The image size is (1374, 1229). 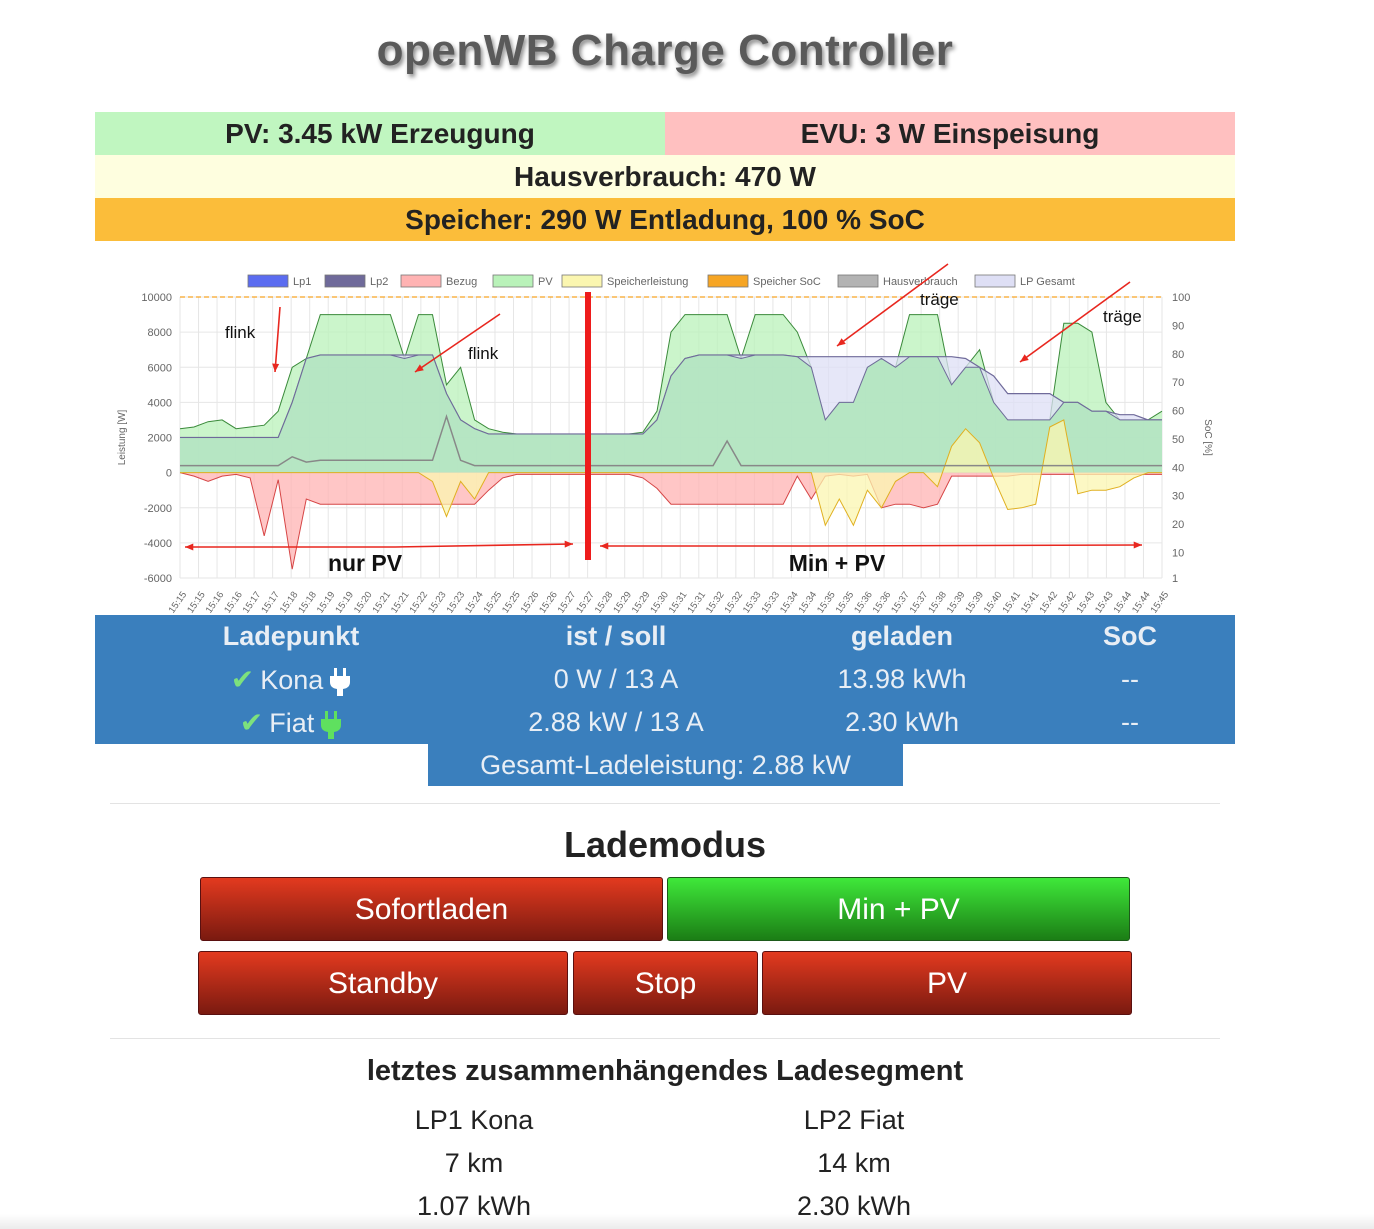 I want to click on legend-label: Speicher SoC, so click(x=787, y=282).